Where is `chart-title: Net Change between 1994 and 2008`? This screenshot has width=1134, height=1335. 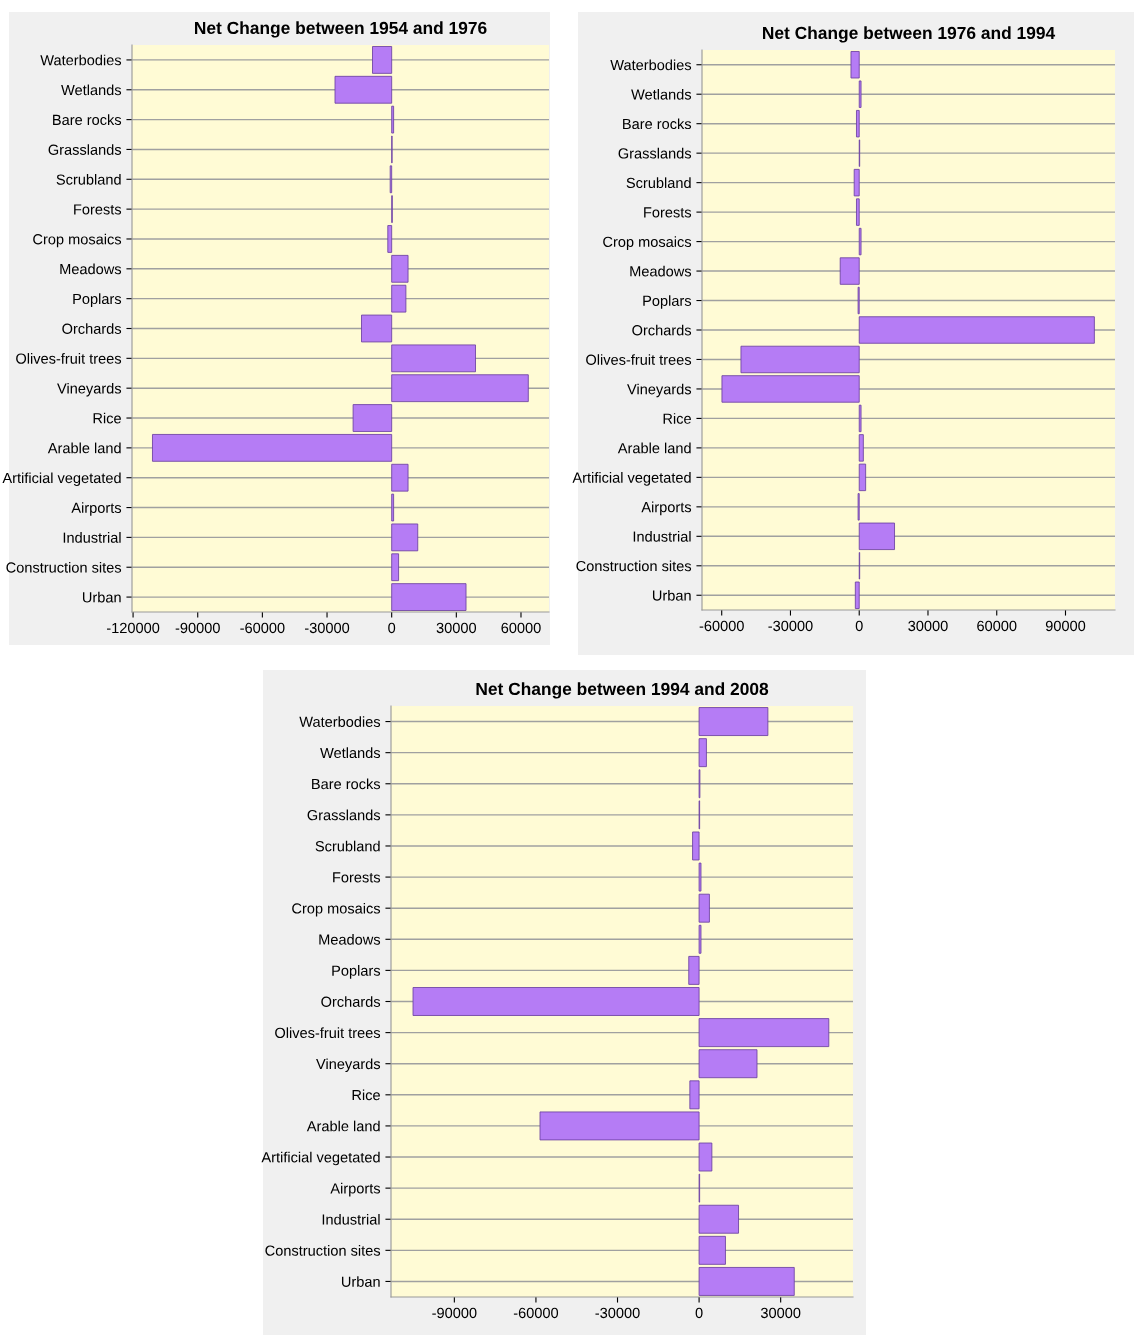
chart-title: Net Change between 1994 and 2008 is located at coordinates (622, 690).